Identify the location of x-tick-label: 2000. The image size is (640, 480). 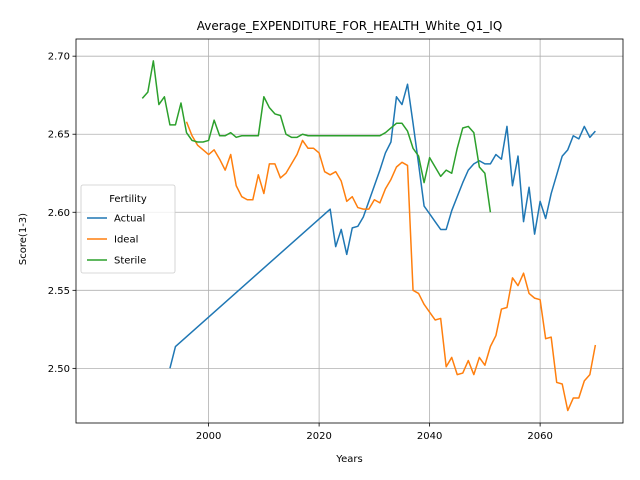
(208, 436).